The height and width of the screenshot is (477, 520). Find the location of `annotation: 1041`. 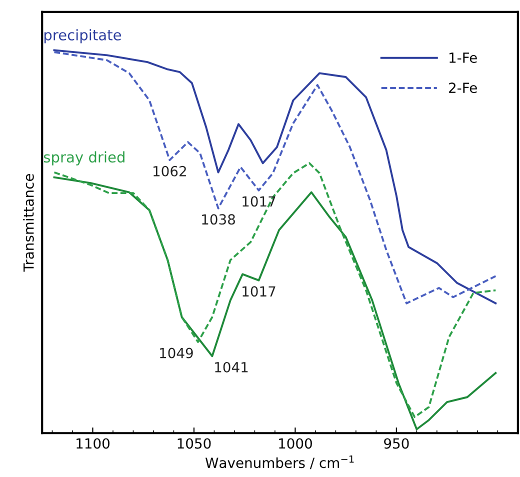

annotation: 1041 is located at coordinates (231, 367).